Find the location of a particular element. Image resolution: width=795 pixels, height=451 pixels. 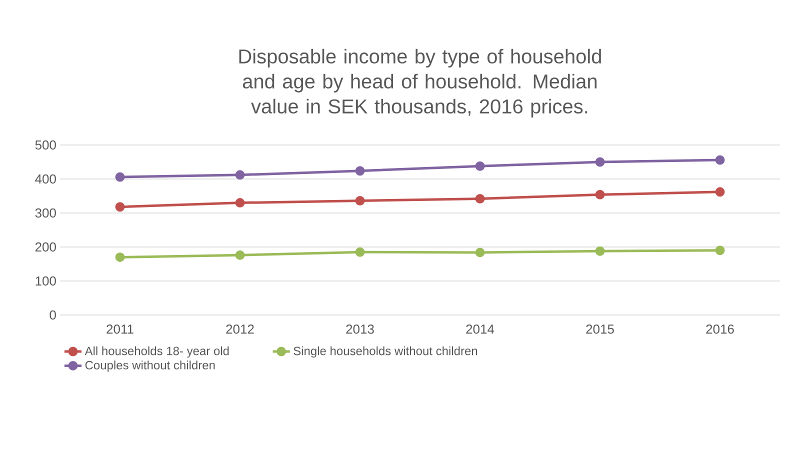

y-tick-label: 0 is located at coordinates (53, 315).